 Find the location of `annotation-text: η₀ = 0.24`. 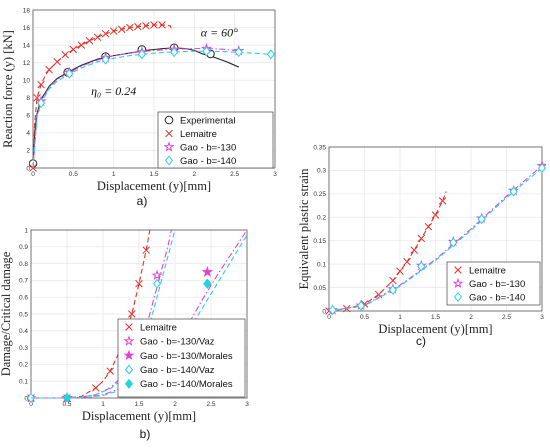

annotation-text: η₀ = 0.24 is located at coordinates (113, 91).